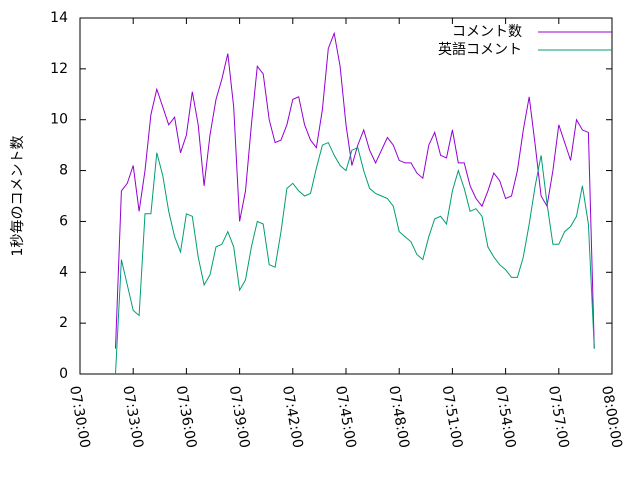  Describe the element at coordinates (292, 417) in the screenshot. I see `x-tick-label: 07:42:00` at that location.